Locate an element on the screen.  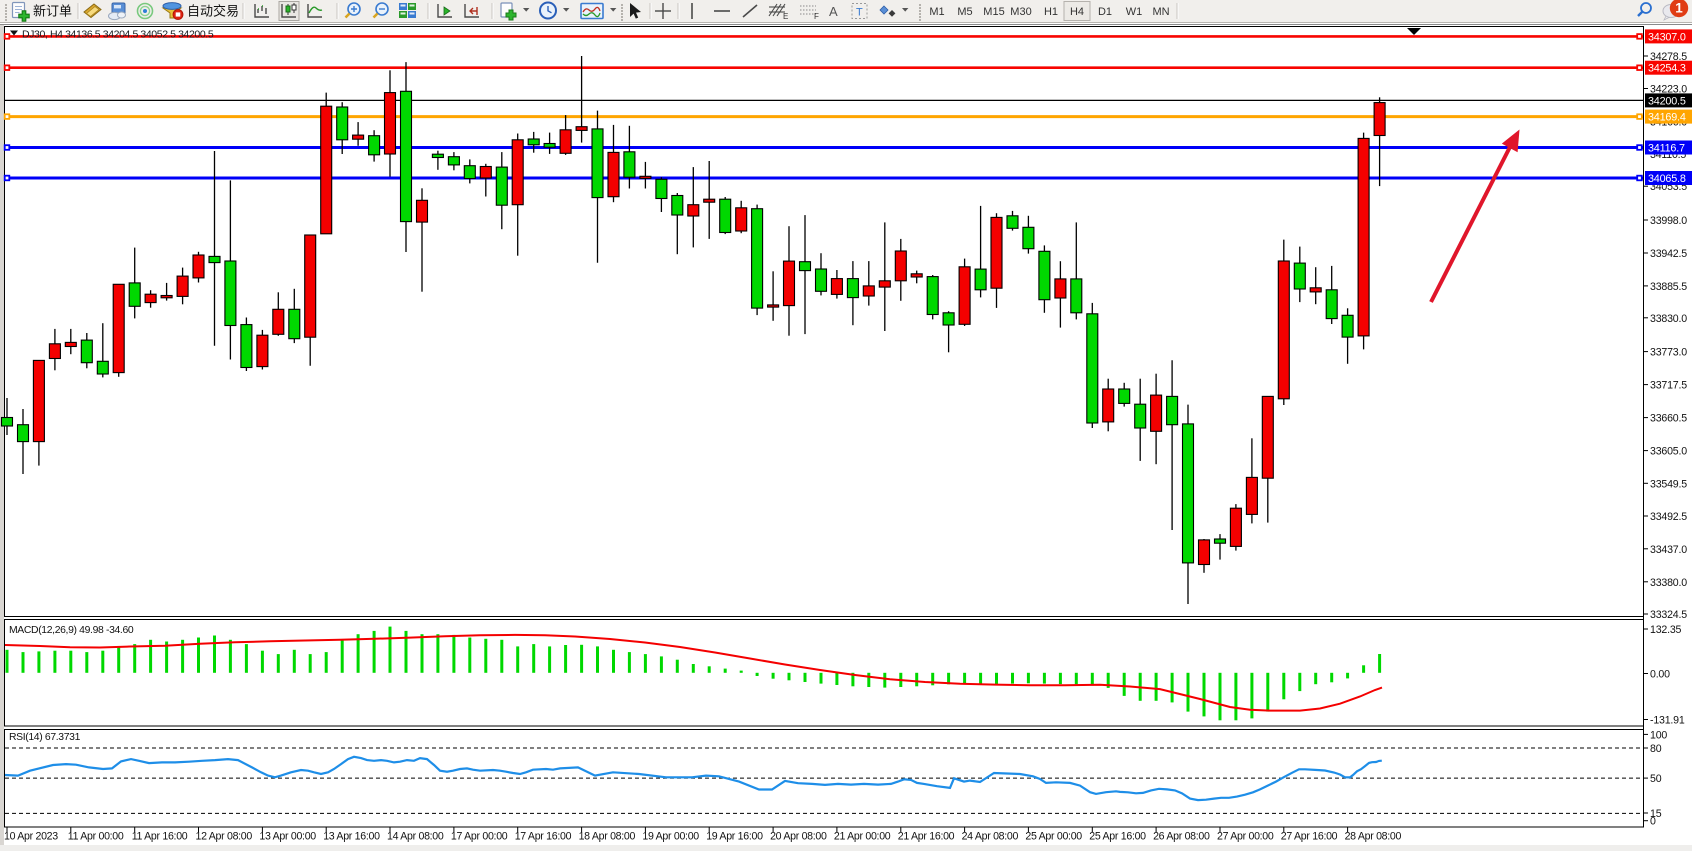
svg-text: 21 Apr 16:00 is located at coordinates (926, 837).